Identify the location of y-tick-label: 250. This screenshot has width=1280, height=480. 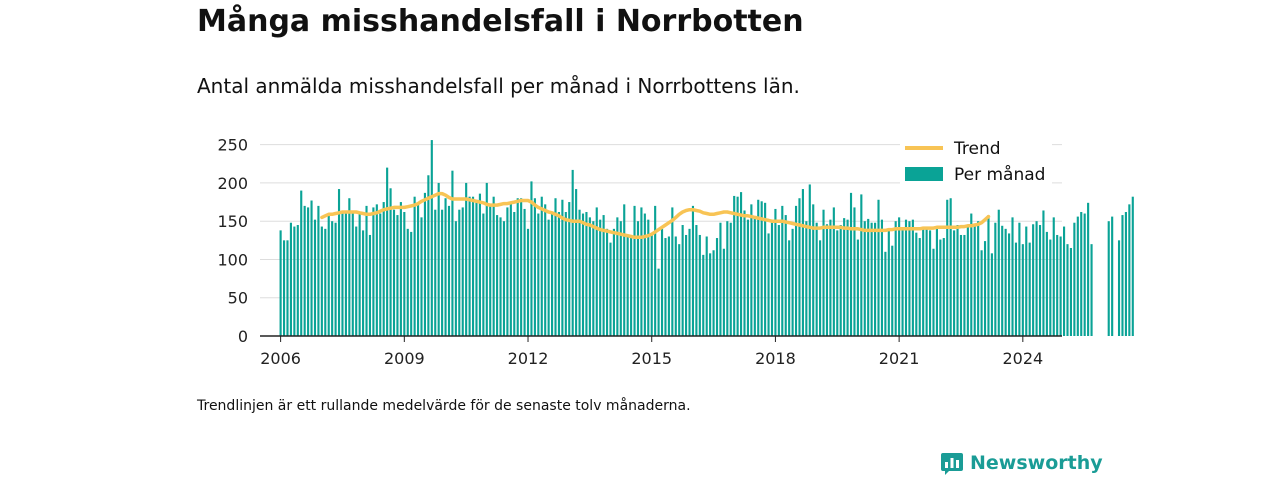
(232, 145).